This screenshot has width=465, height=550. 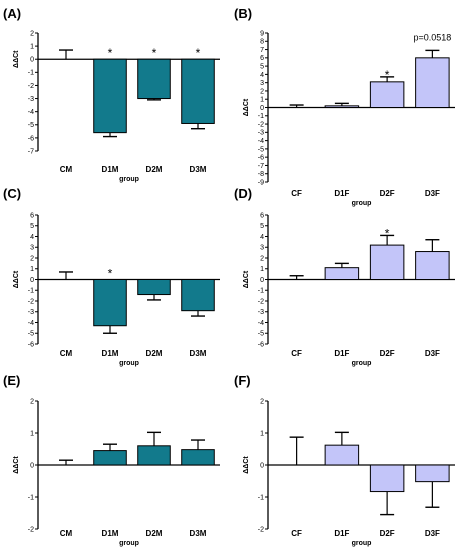 What do you see at coordinates (111, 460) in the screenshot?
I see `chart-panel: (E) 2 1 0 -1 -2 ΔΔCt CM D1M D2M D3M group` at bounding box center [111, 460].